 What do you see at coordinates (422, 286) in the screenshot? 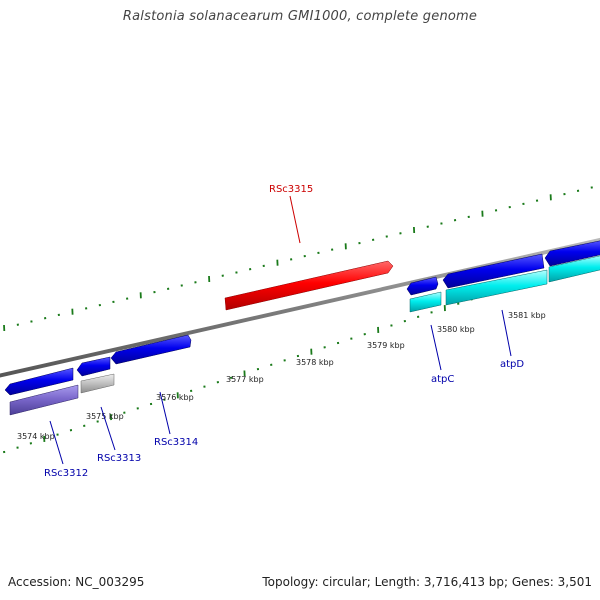
I see `gene-atpc-arrow` at bounding box center [422, 286].